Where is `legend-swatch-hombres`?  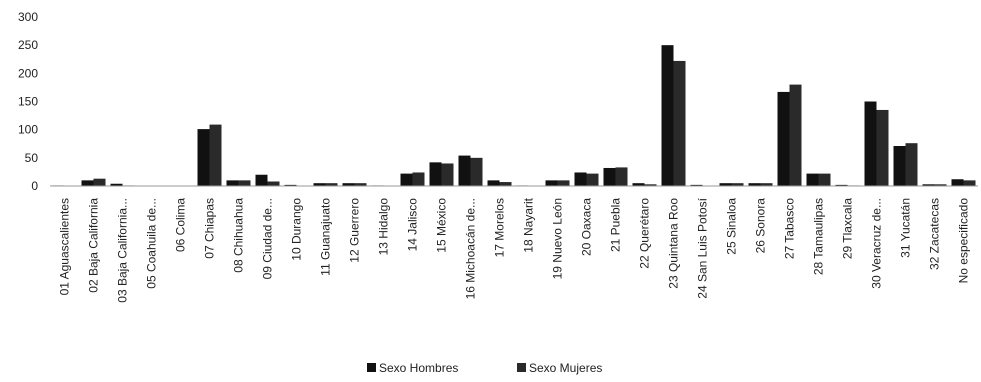
legend-swatch-hombres is located at coordinates (371, 367).